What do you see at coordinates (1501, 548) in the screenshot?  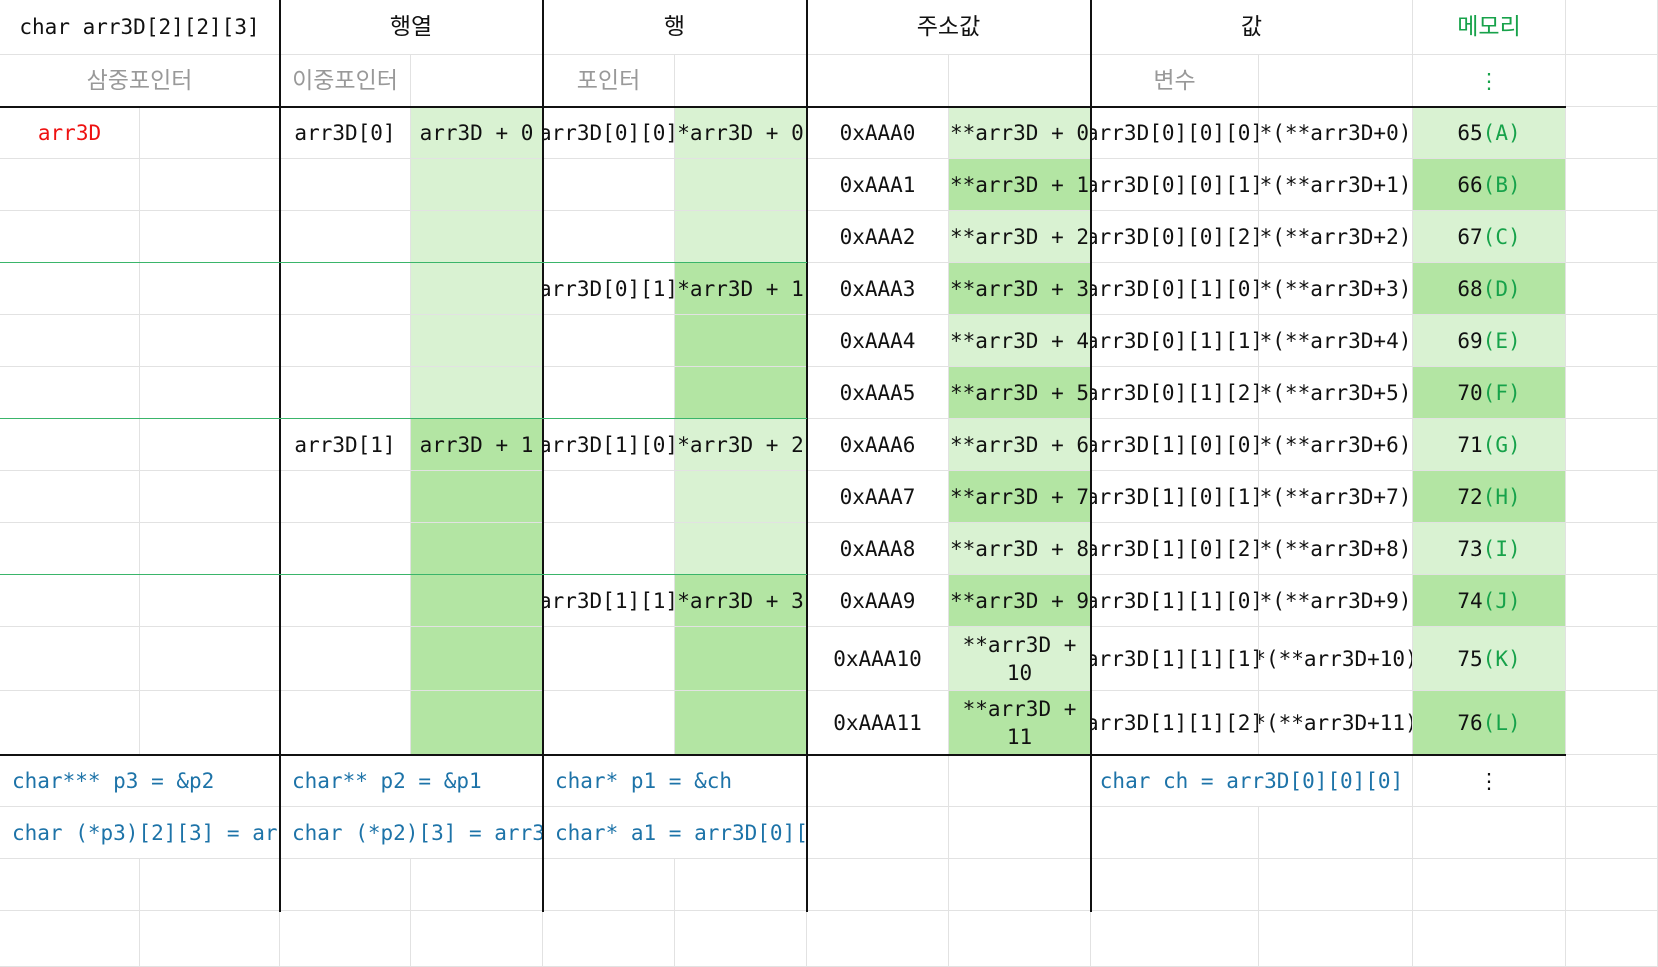 I see `memory-char: (I)` at bounding box center [1501, 548].